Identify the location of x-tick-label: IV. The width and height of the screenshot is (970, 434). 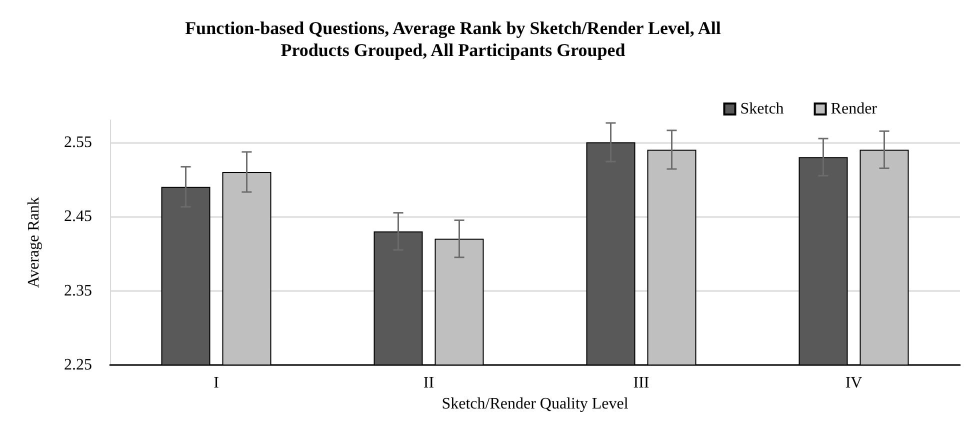
(854, 383).